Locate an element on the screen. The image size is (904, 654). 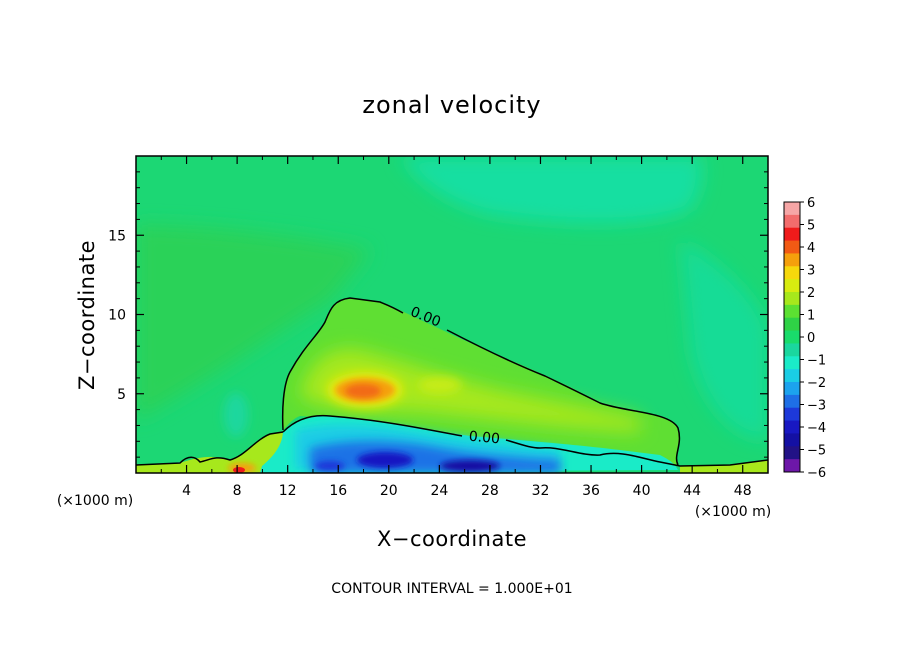
x-tick-label: 28 is located at coordinates (490, 491).